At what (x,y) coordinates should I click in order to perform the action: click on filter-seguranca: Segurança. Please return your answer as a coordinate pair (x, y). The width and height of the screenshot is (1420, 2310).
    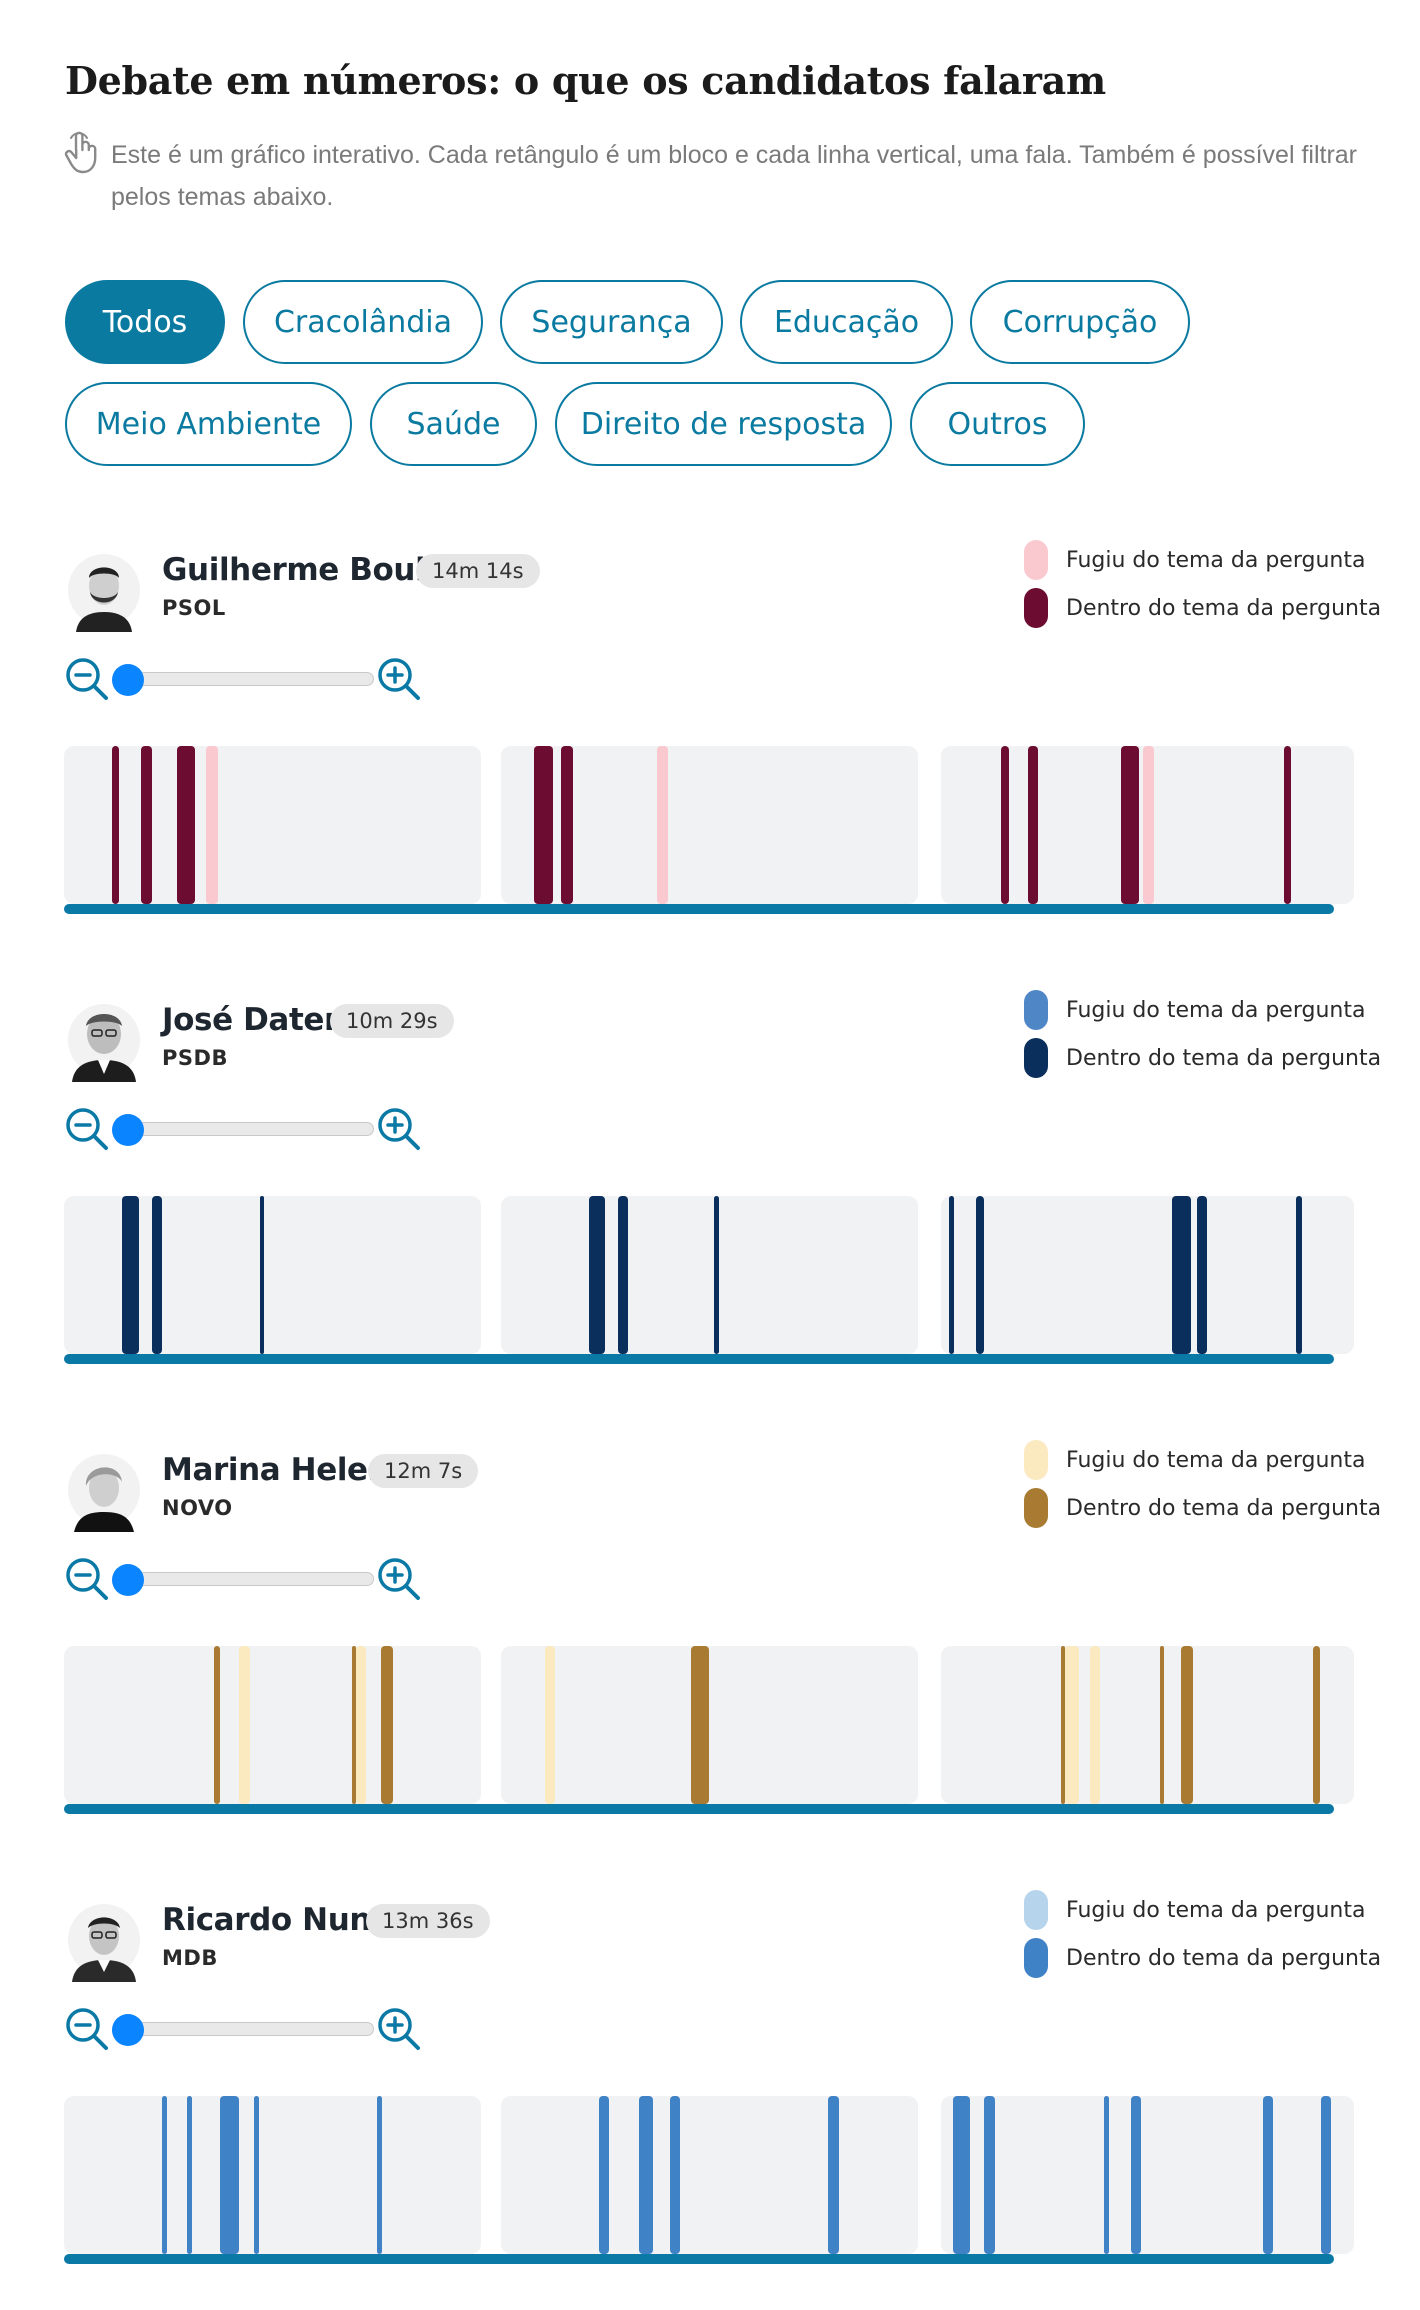
    Looking at the image, I should click on (611, 322).